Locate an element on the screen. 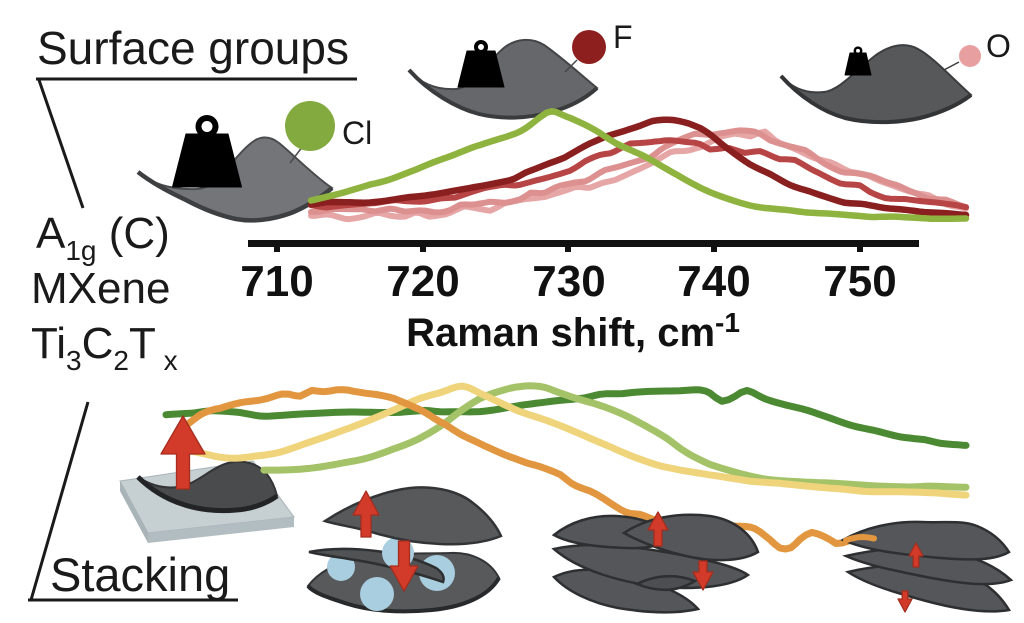 The image size is (1024, 623). svg-text: Stacking is located at coordinates (140, 574).